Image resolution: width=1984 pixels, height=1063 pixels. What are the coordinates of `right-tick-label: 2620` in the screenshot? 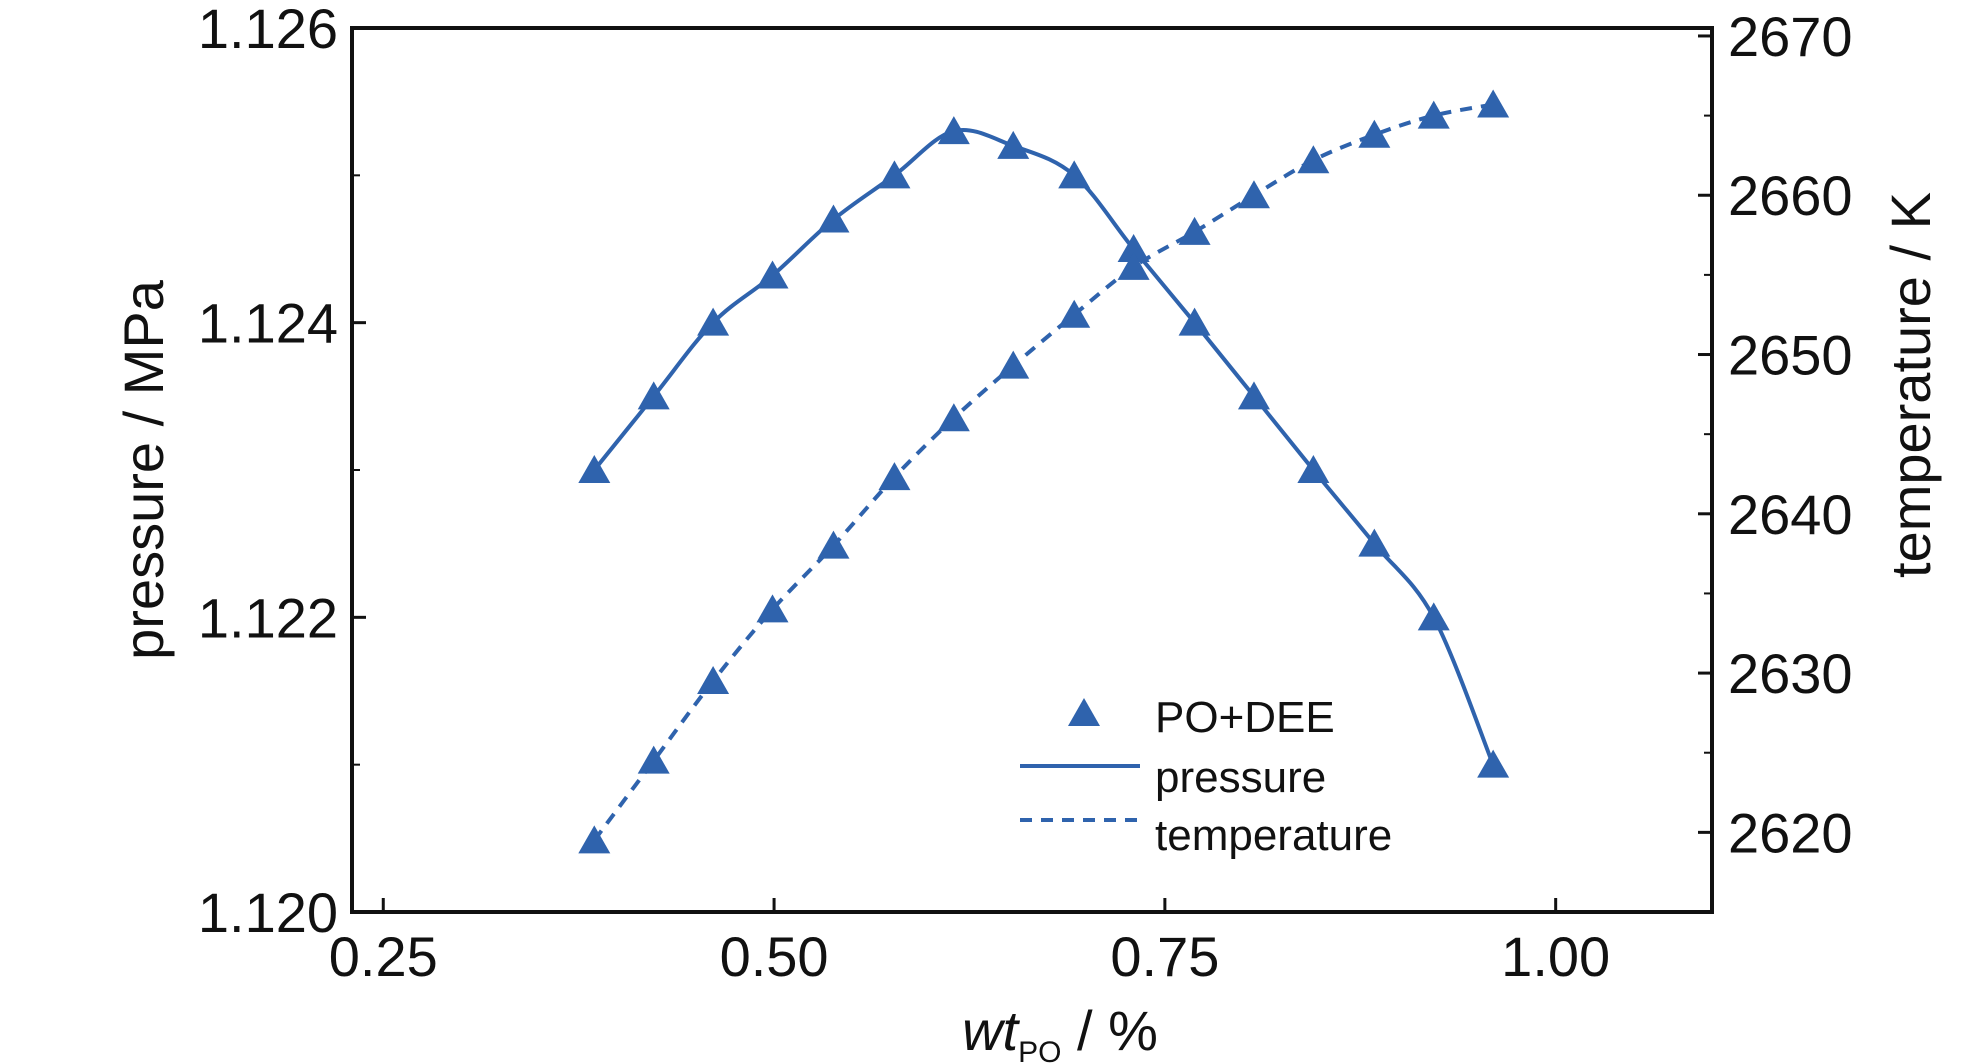 It's located at (1790, 832).